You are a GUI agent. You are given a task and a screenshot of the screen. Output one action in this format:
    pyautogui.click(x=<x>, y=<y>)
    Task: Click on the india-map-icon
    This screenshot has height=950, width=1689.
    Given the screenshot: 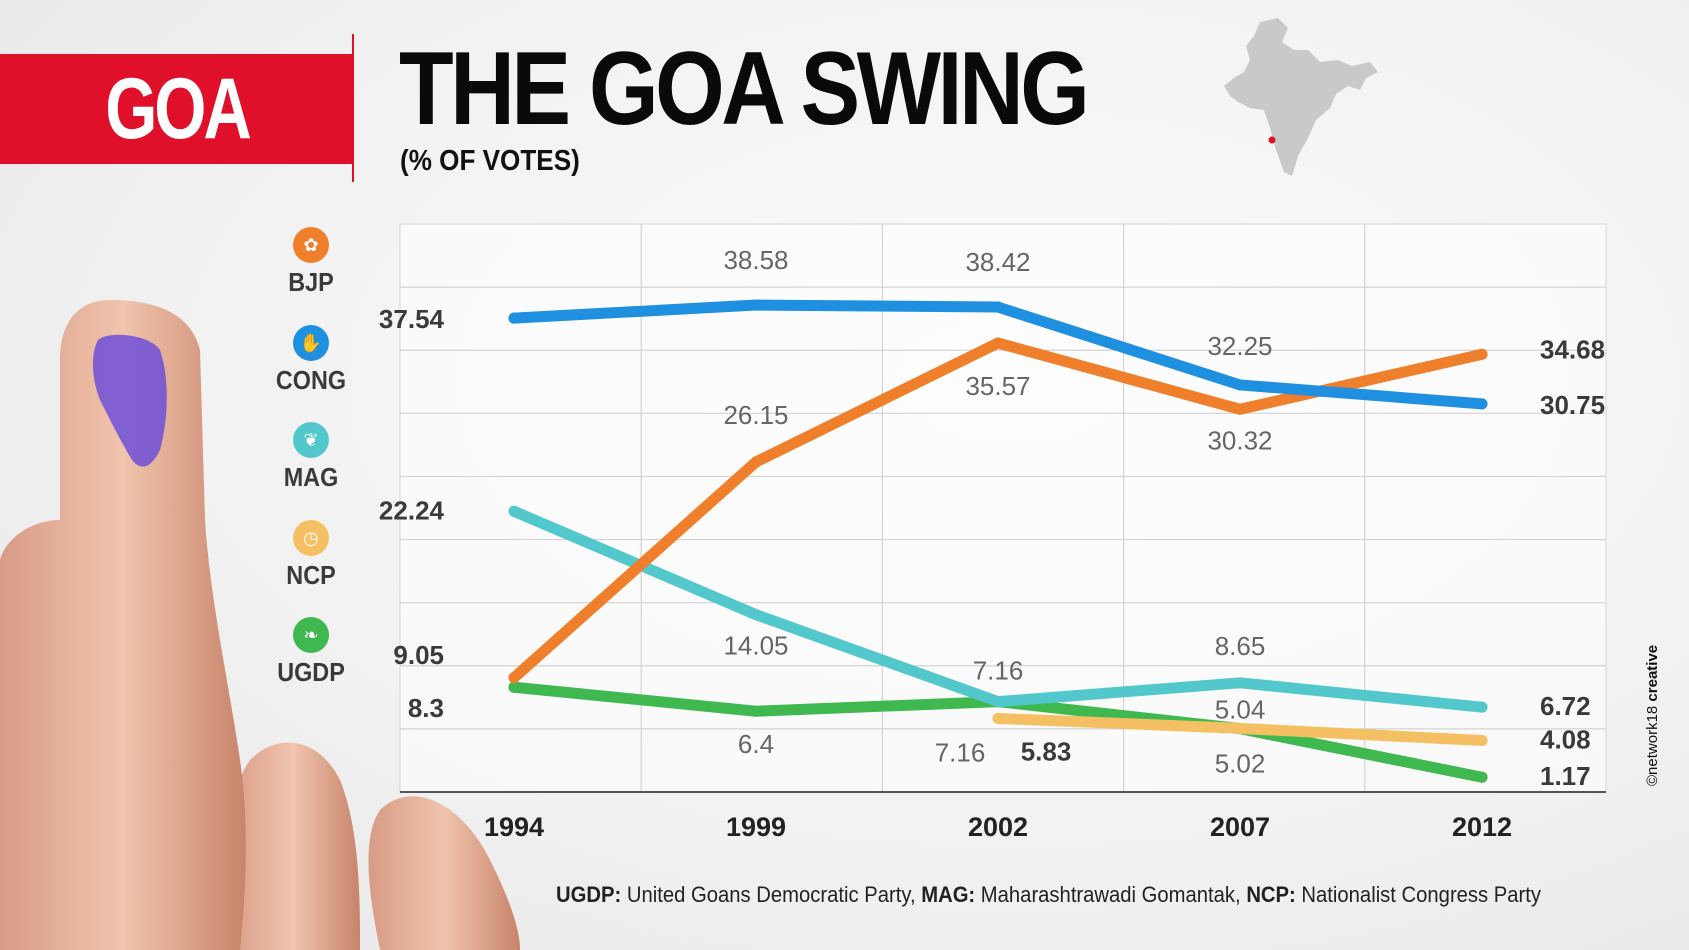 What is the action you would take?
    pyautogui.click(x=1301, y=97)
    